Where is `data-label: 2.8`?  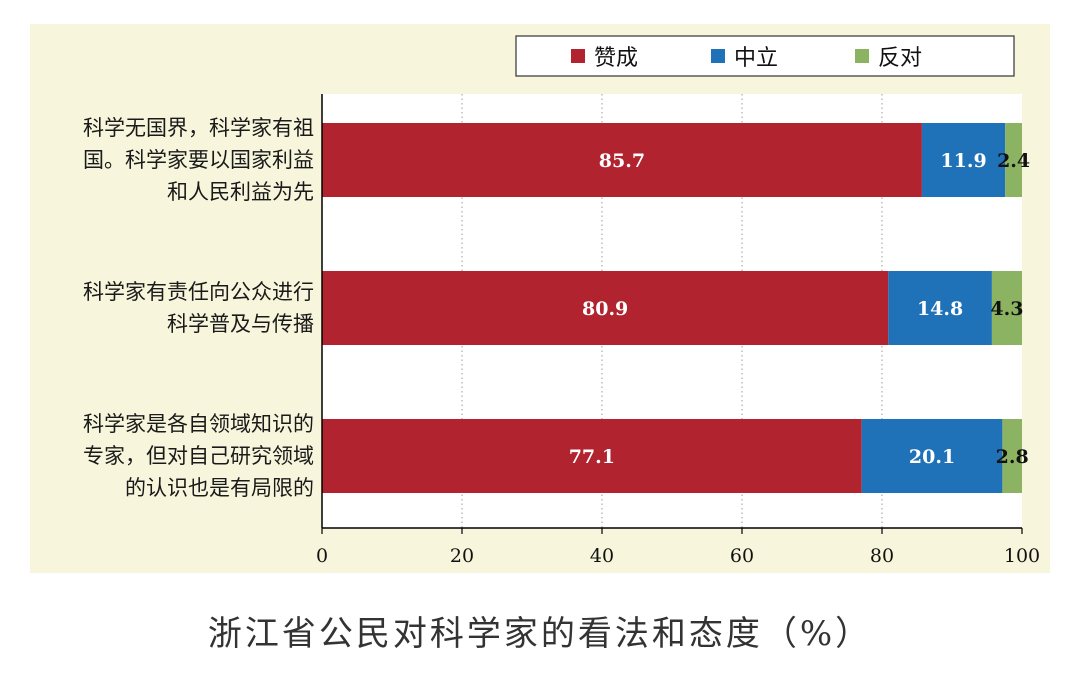 data-label: 2.8 is located at coordinates (1012, 457).